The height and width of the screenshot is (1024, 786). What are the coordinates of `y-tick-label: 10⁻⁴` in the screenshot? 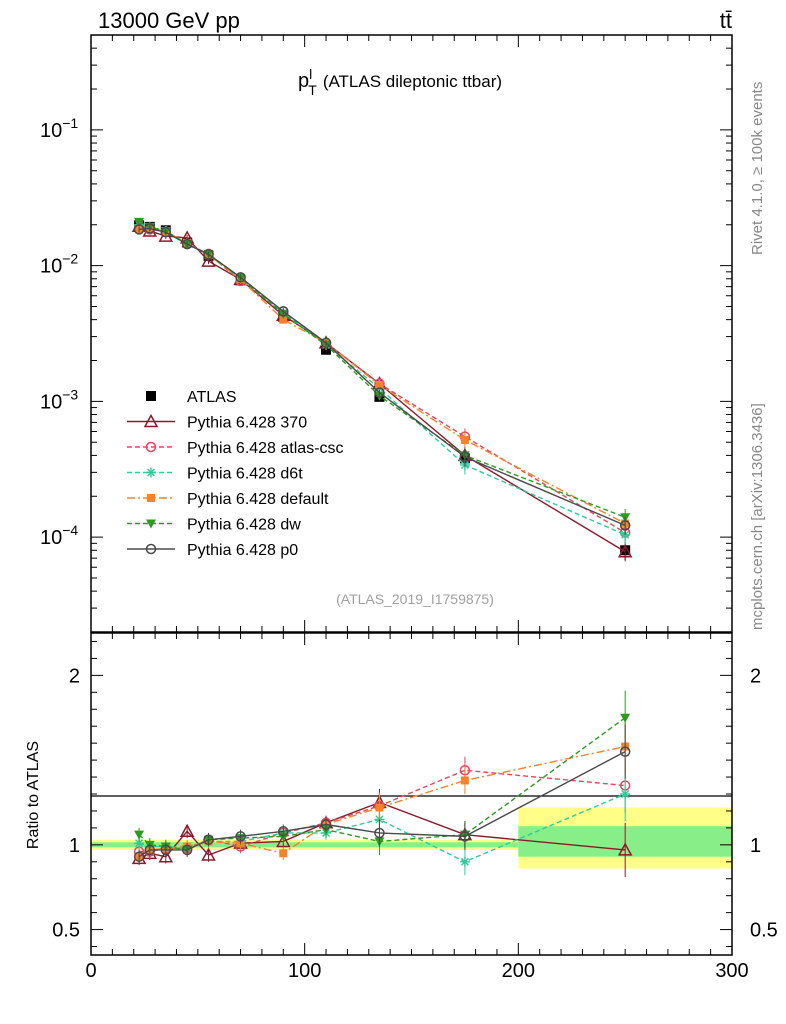 It's located at (59, 535).